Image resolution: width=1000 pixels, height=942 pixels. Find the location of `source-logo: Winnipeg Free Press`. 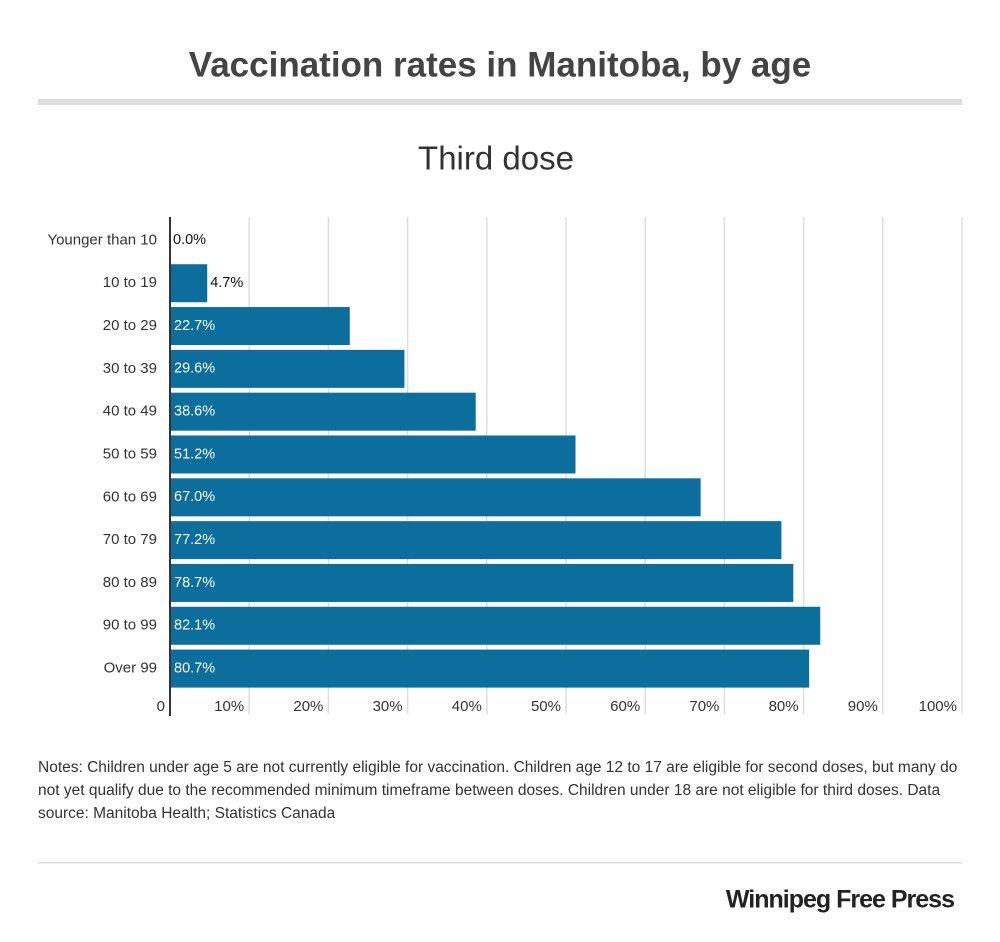

source-logo: Winnipeg Free Press is located at coordinates (840, 900).